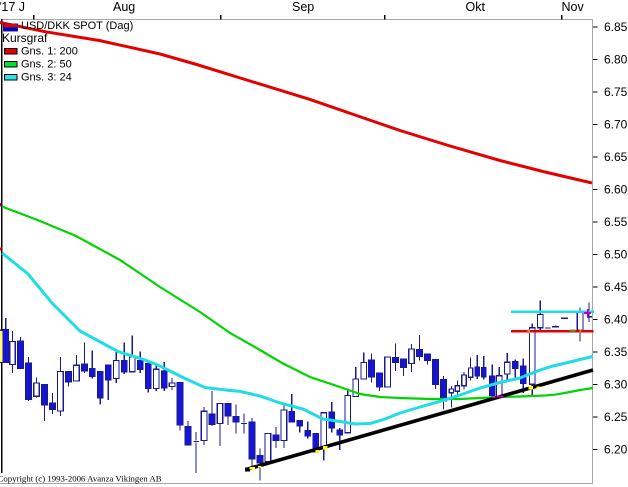  What do you see at coordinates (616, 352) in the screenshot?
I see `svg-text: 6.35` at bounding box center [616, 352].